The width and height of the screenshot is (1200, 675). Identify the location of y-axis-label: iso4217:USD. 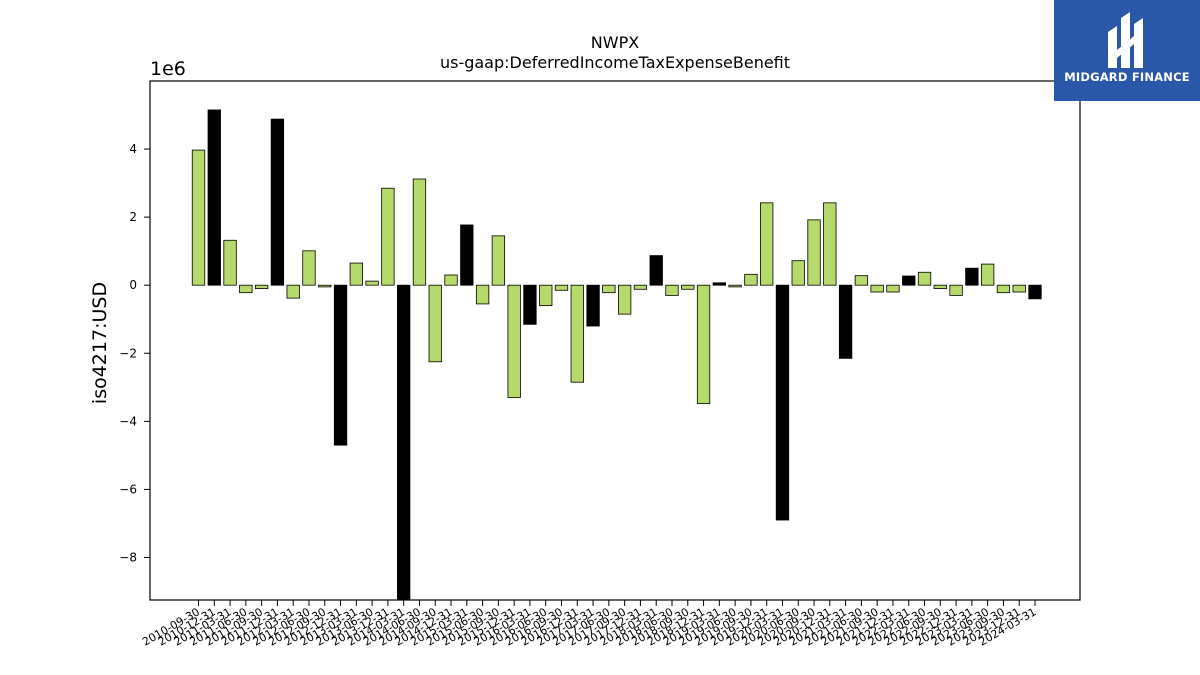
(100, 343).